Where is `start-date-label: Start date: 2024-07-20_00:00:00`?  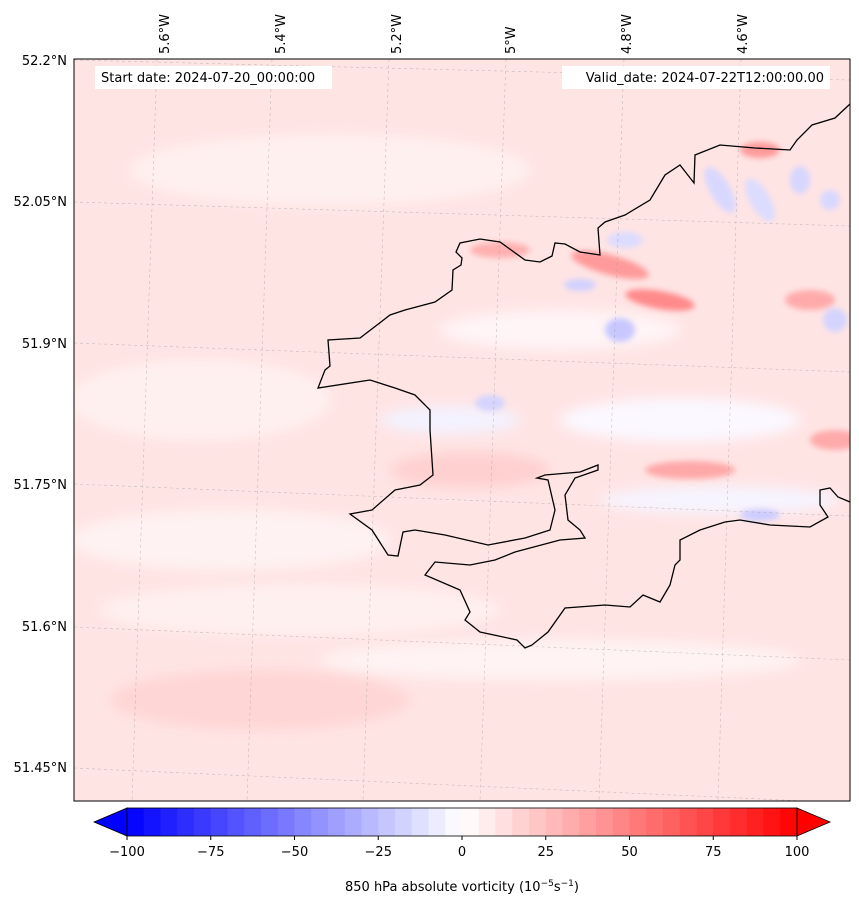
start-date-label: Start date: 2024-07-20_00:00:00 is located at coordinates (208, 78).